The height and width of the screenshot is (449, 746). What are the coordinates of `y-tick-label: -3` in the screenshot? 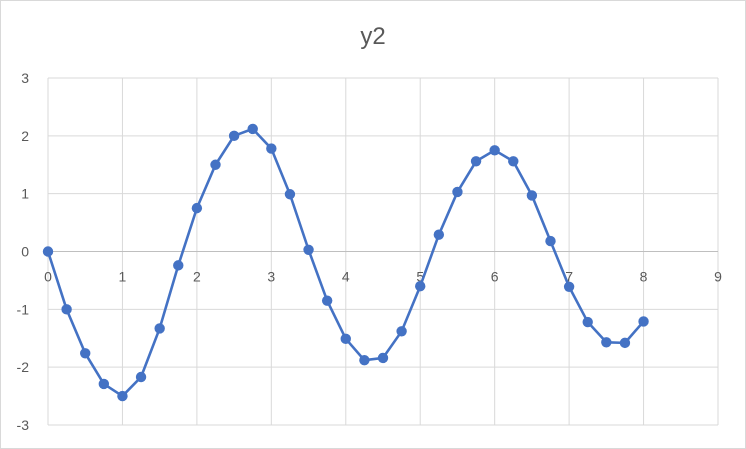 It's located at (23, 425).